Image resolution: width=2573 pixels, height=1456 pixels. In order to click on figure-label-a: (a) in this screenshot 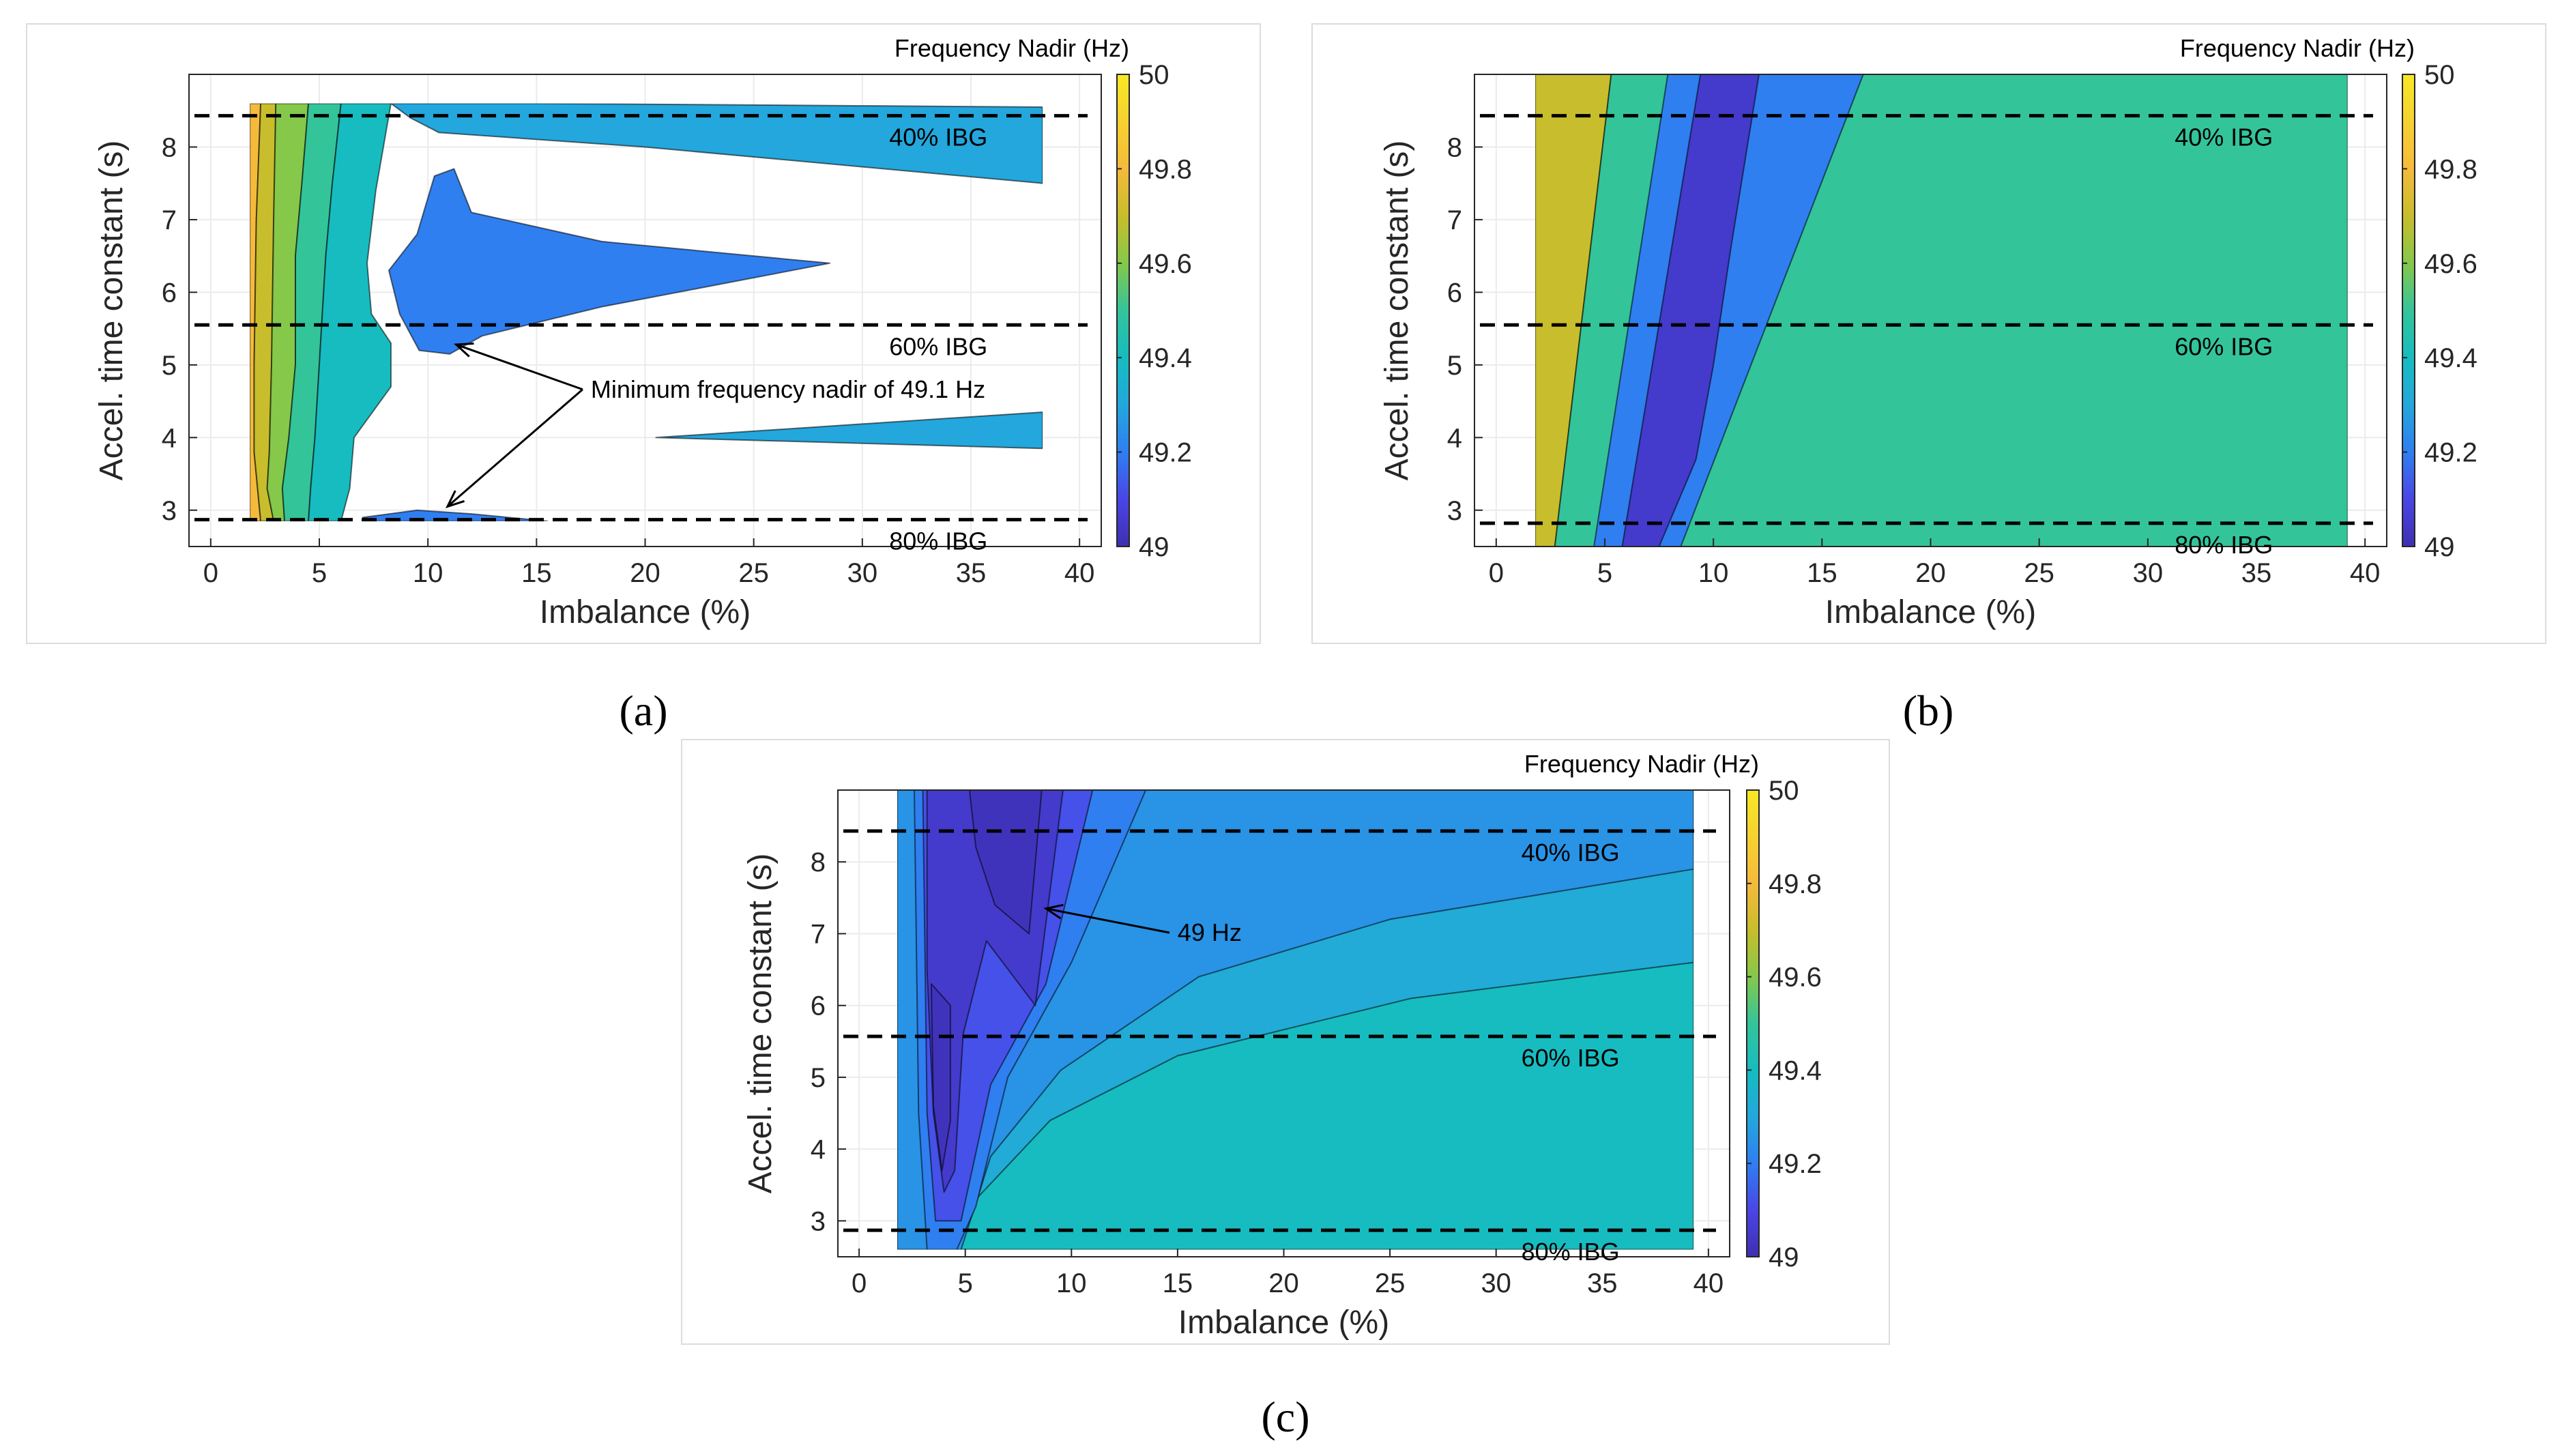, I will do `click(643, 710)`.